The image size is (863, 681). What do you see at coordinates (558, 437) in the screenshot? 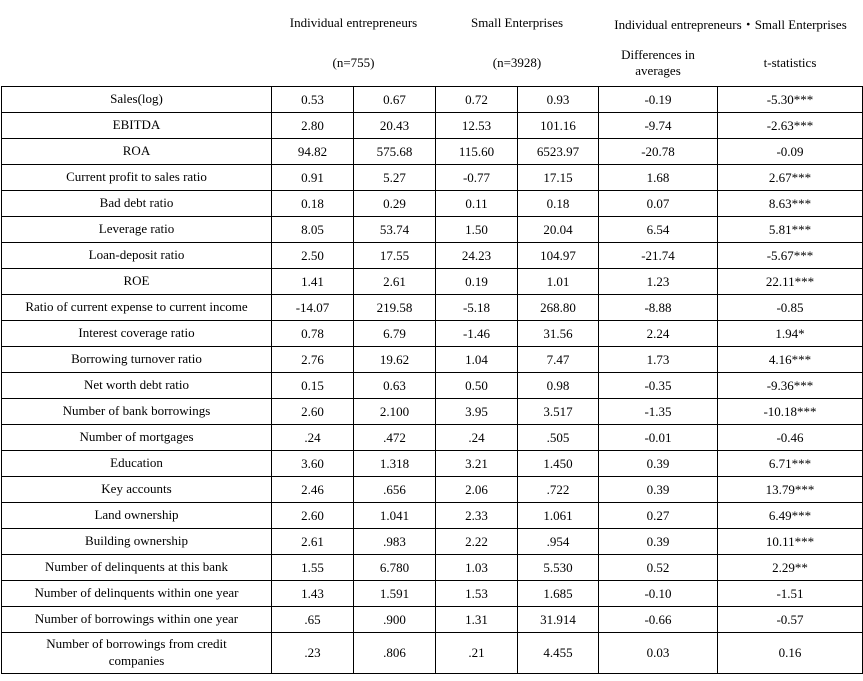
I see `se-sd-cell: .505` at bounding box center [558, 437].